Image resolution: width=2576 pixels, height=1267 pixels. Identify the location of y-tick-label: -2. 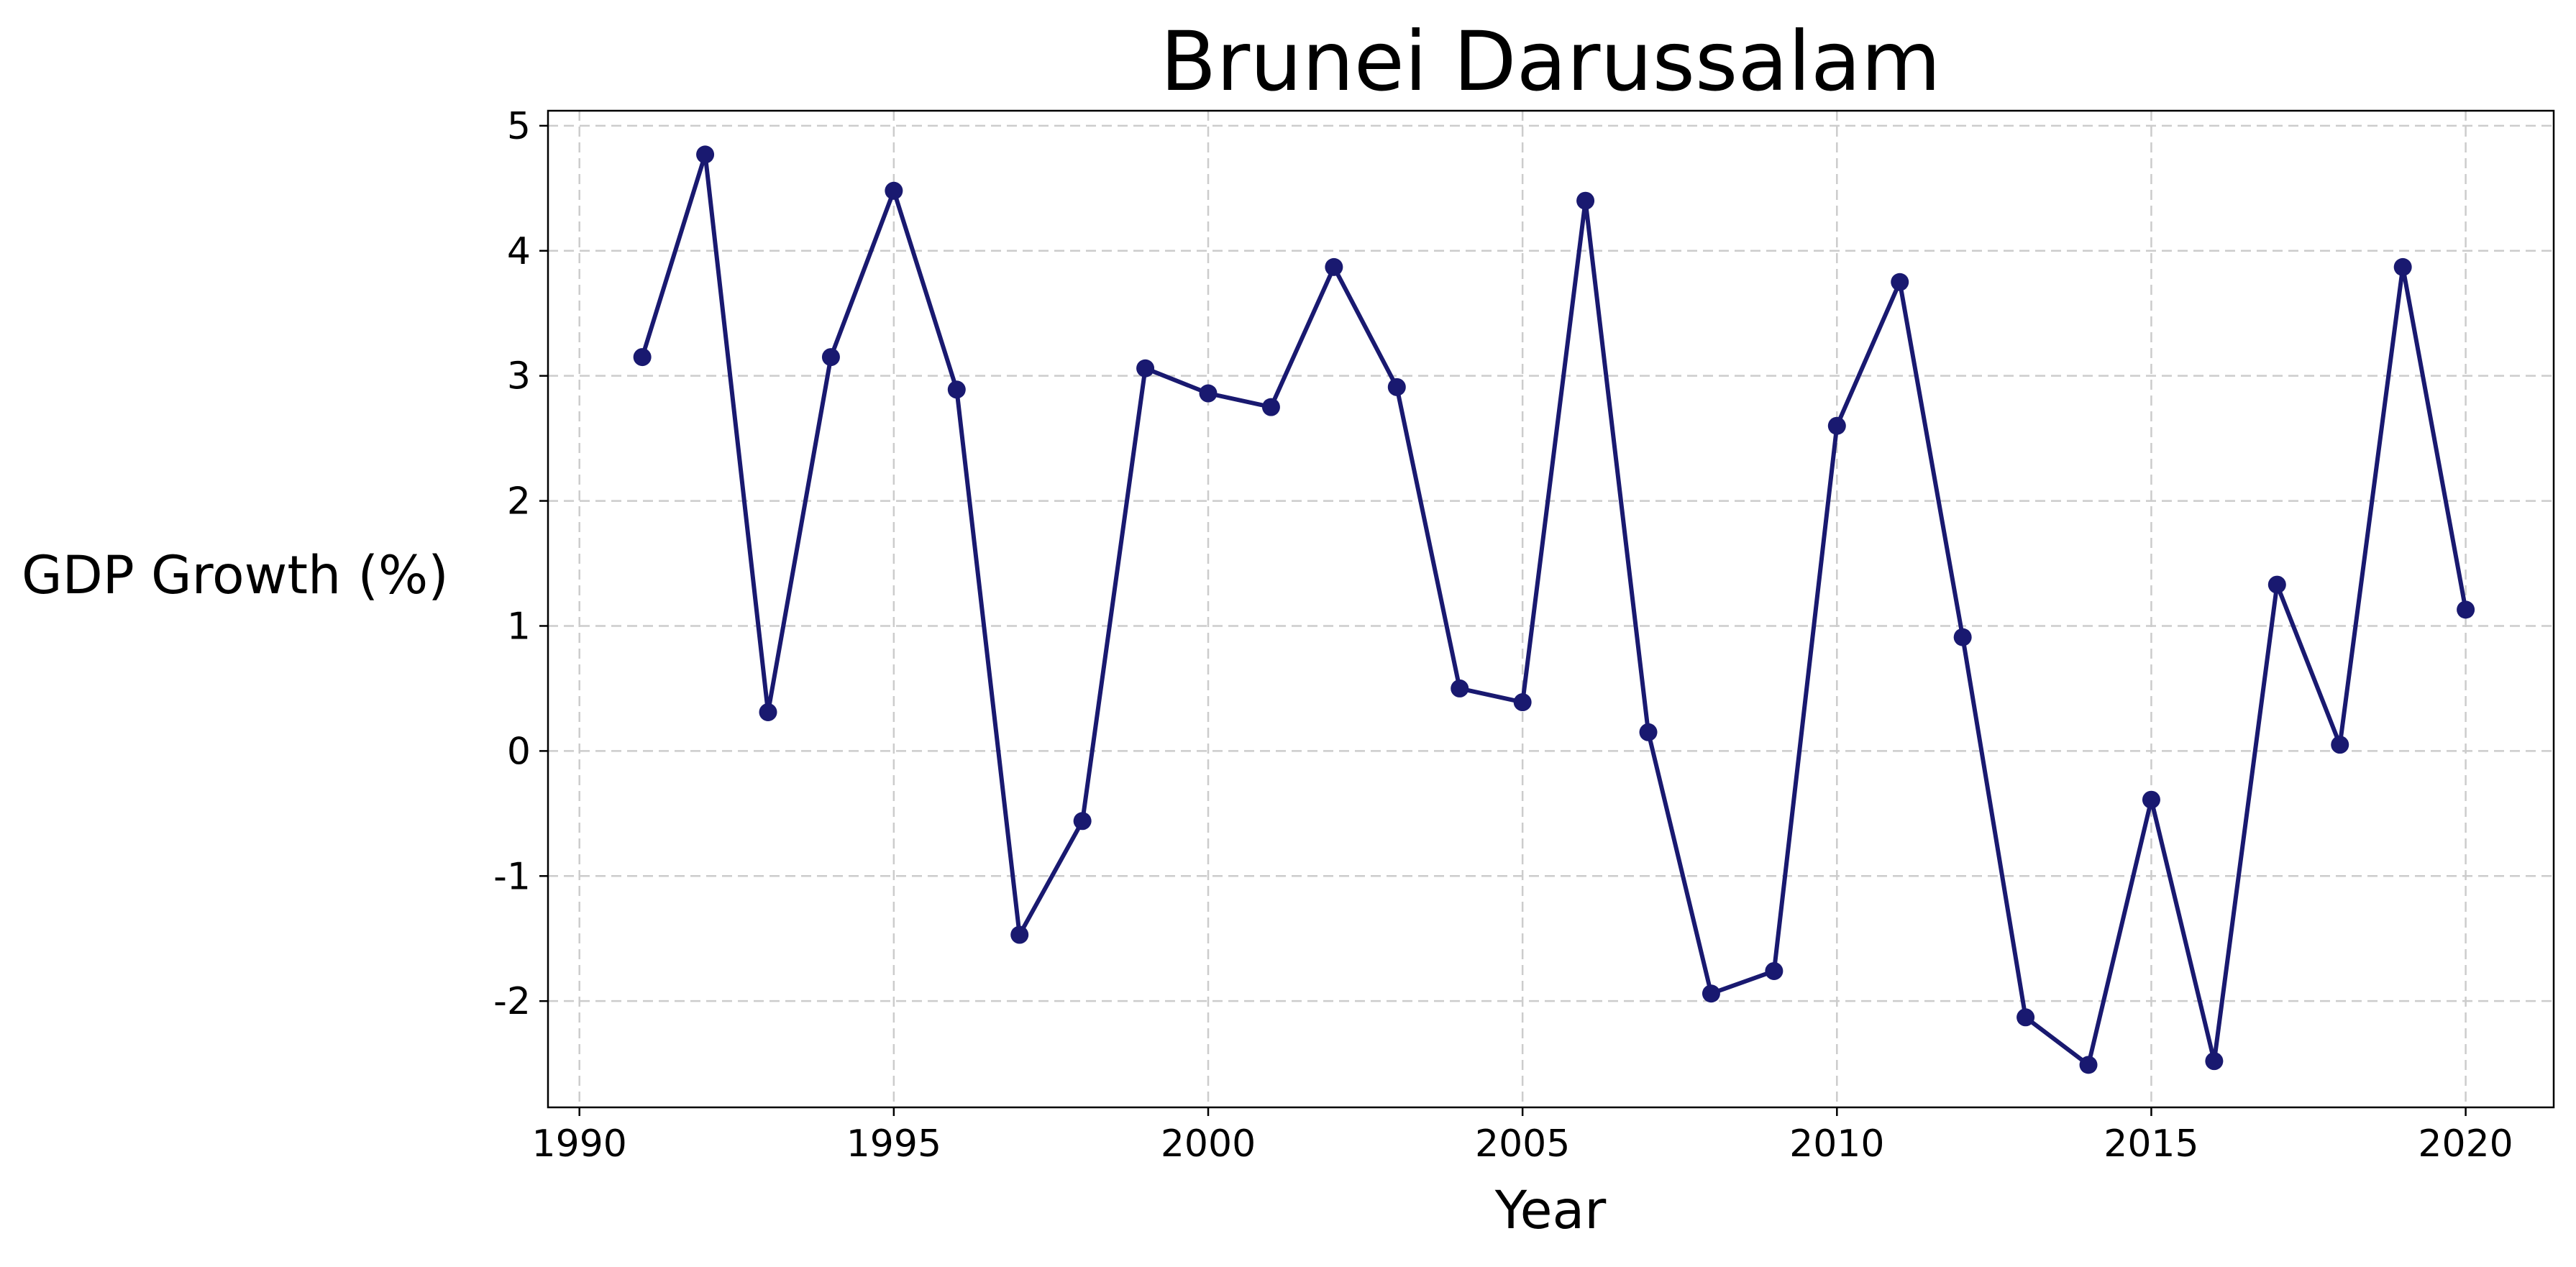
(512, 1001).